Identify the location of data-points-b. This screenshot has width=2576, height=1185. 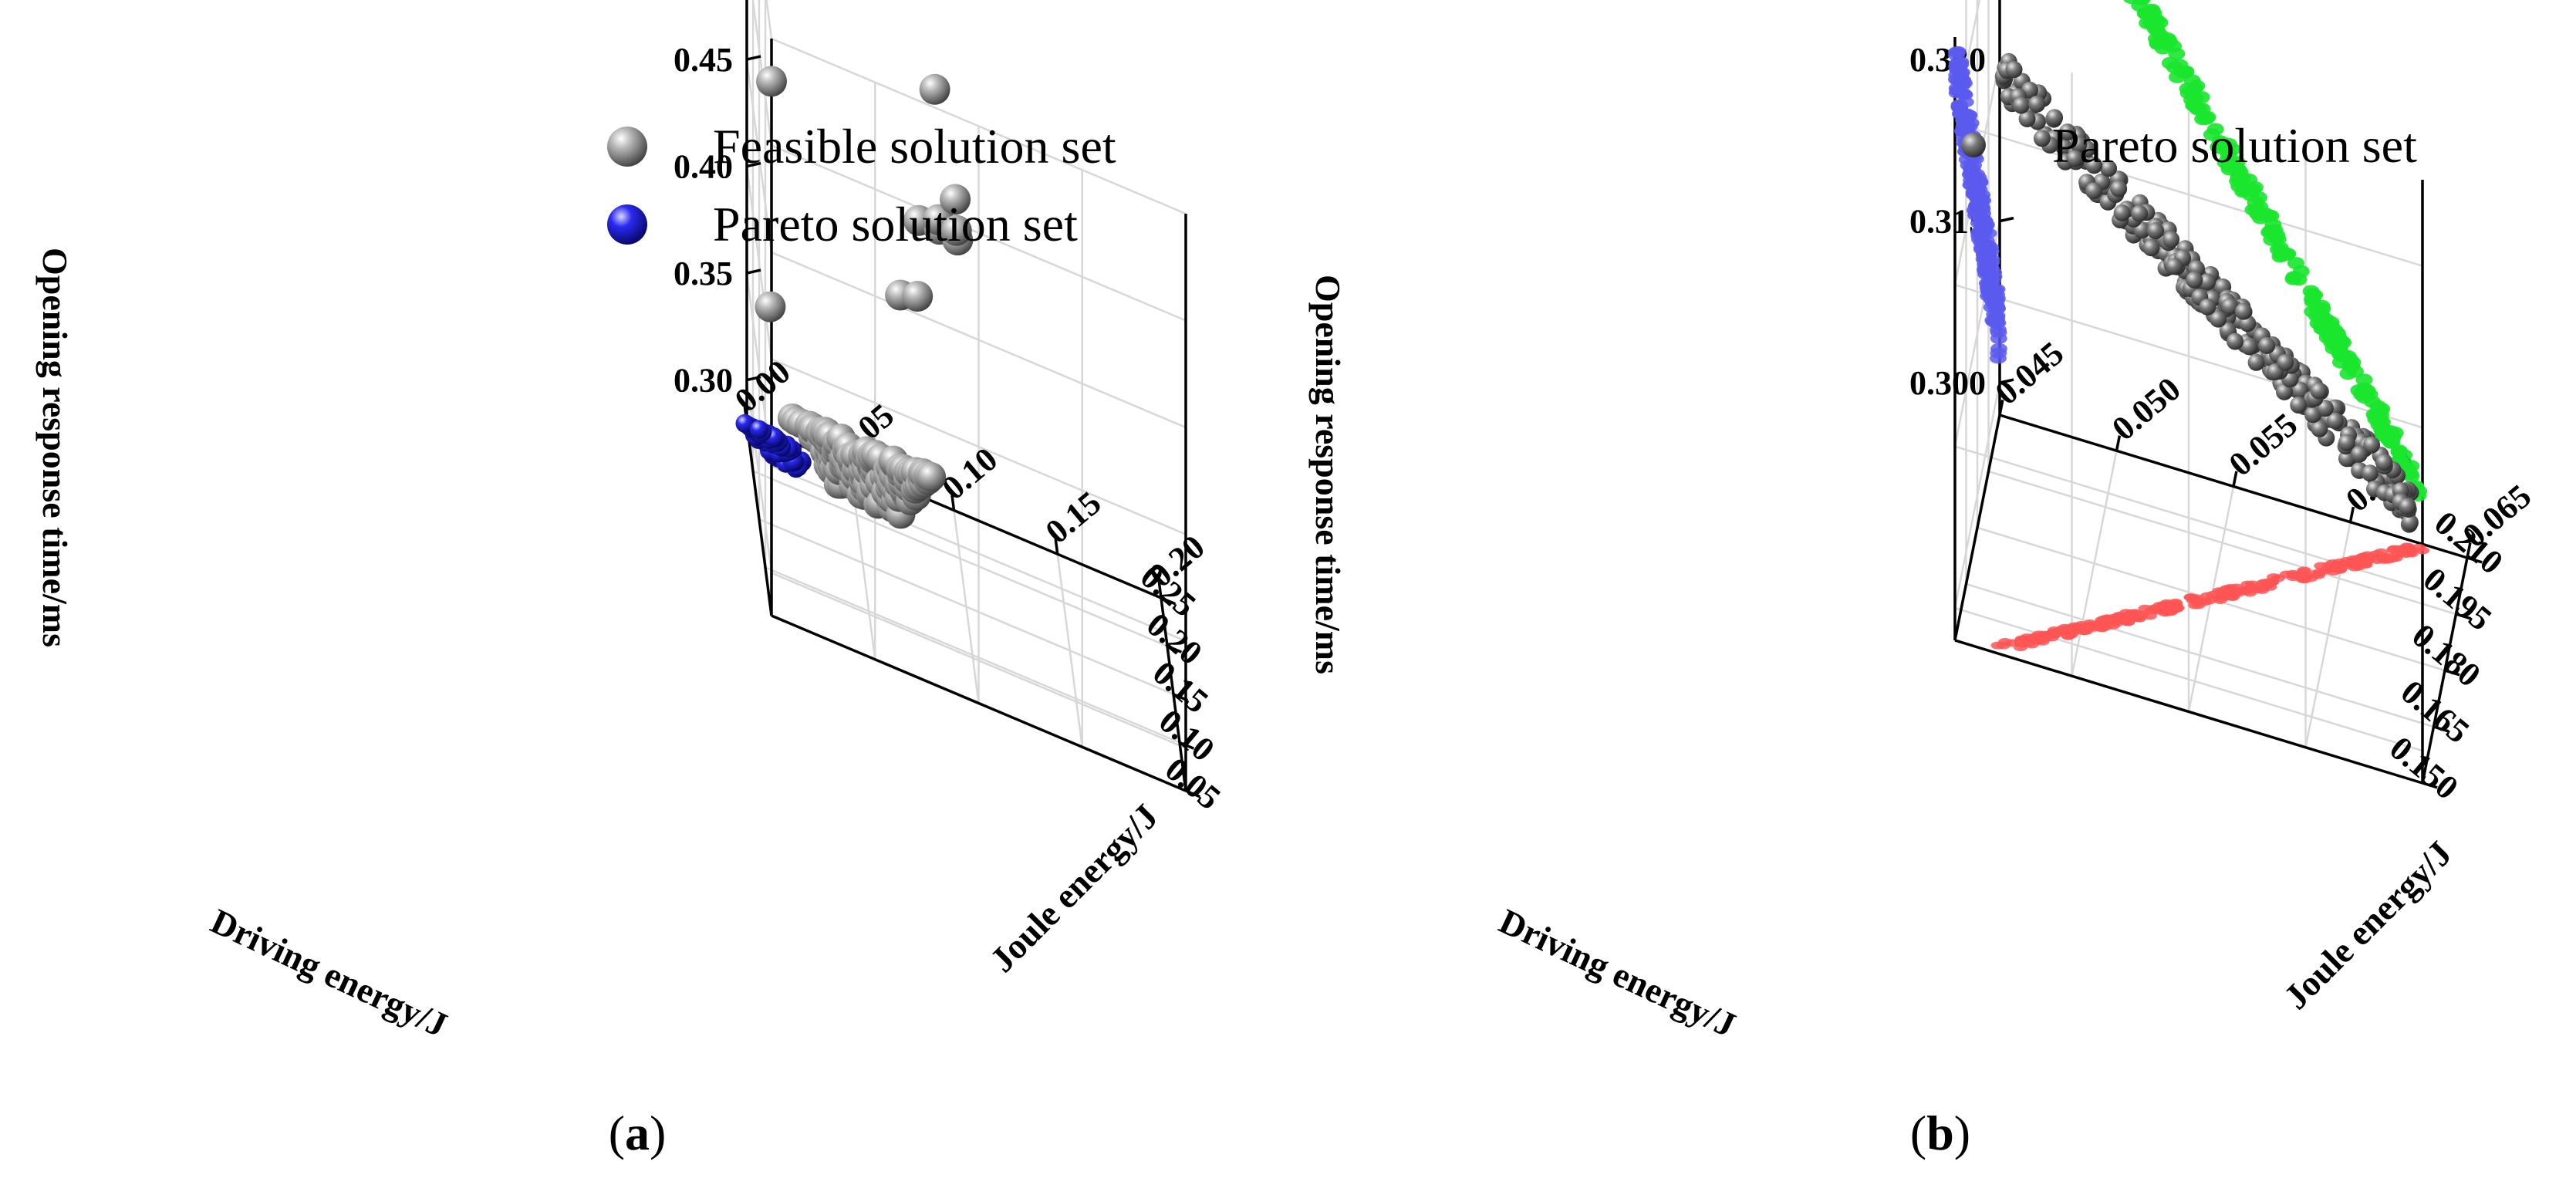
(2189, 326).